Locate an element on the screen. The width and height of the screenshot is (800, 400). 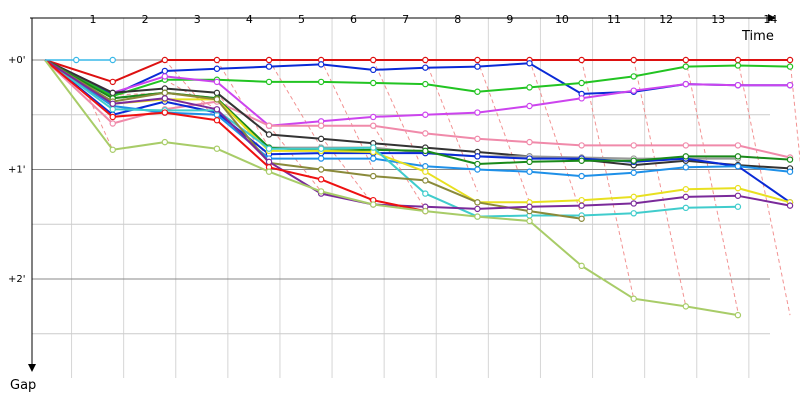
y-axis-title: Gap is located at coordinates (23, 385).